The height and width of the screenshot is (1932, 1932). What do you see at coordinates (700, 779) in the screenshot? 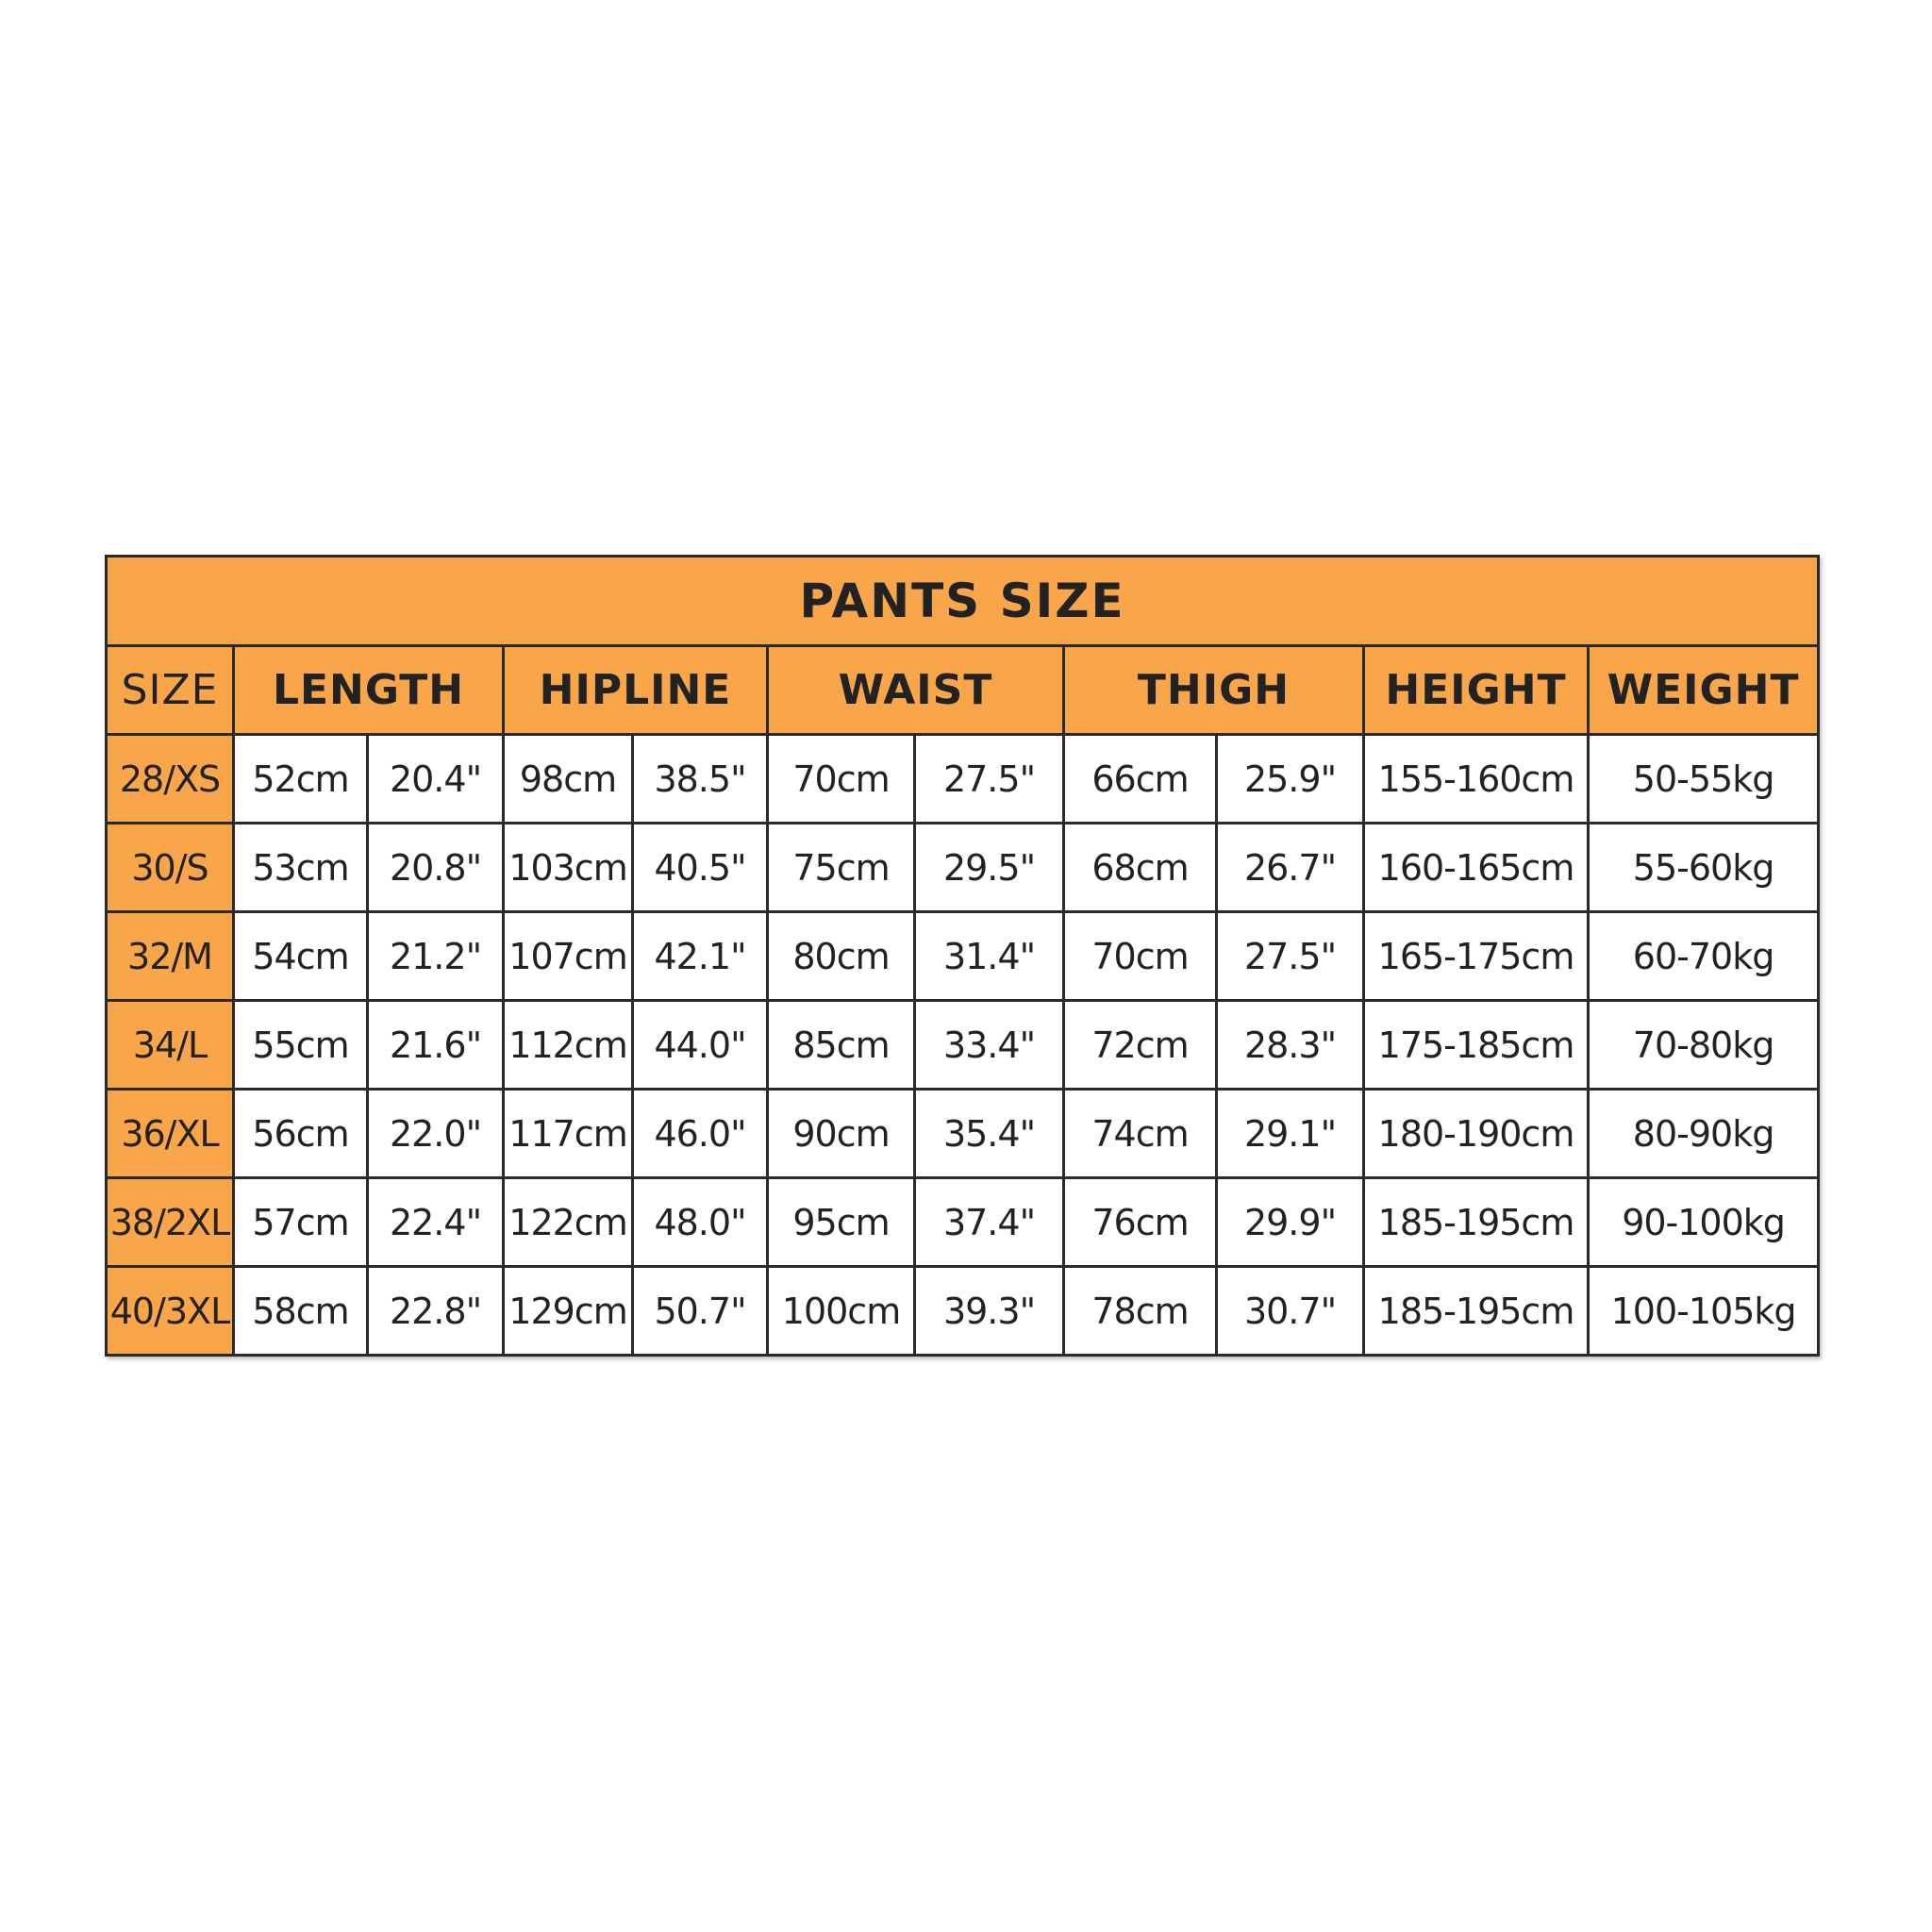
I see `cell-hipline-in: 38.5"` at bounding box center [700, 779].